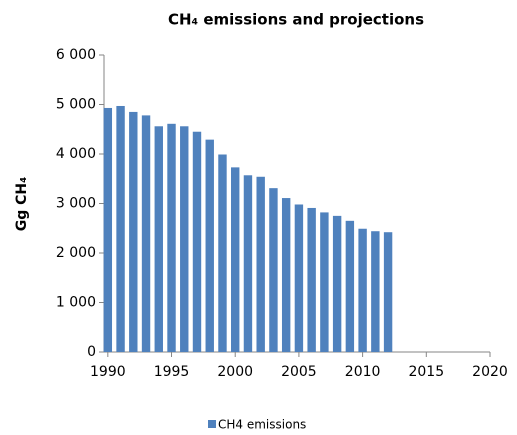  Describe the element at coordinates (76, 303) in the screenshot. I see `y-tick-label: 1 000` at that location.